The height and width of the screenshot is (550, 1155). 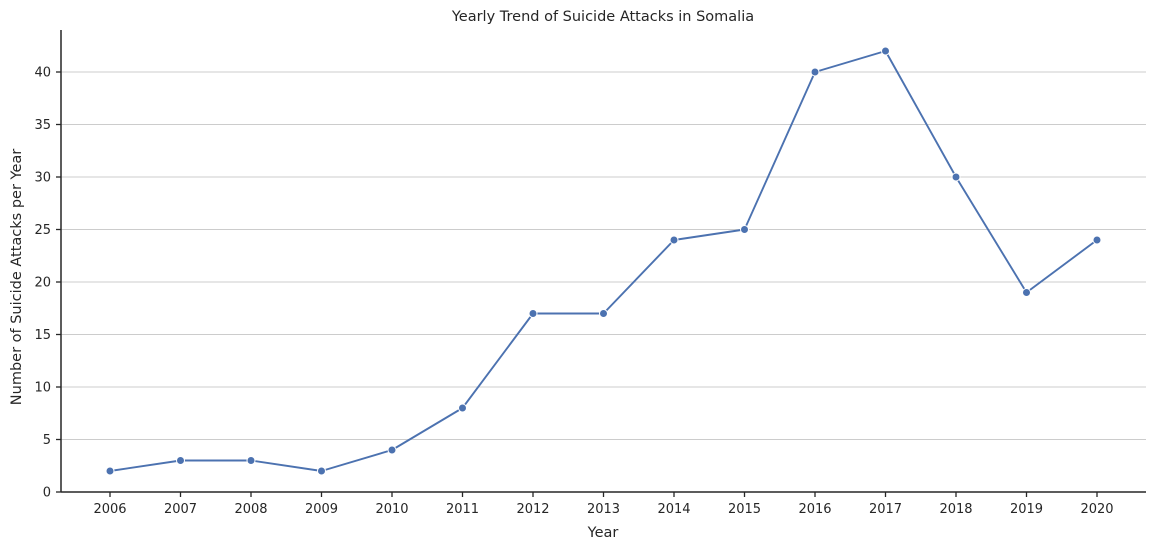 I want to click on y-tick-label: 15, so click(x=42, y=335).